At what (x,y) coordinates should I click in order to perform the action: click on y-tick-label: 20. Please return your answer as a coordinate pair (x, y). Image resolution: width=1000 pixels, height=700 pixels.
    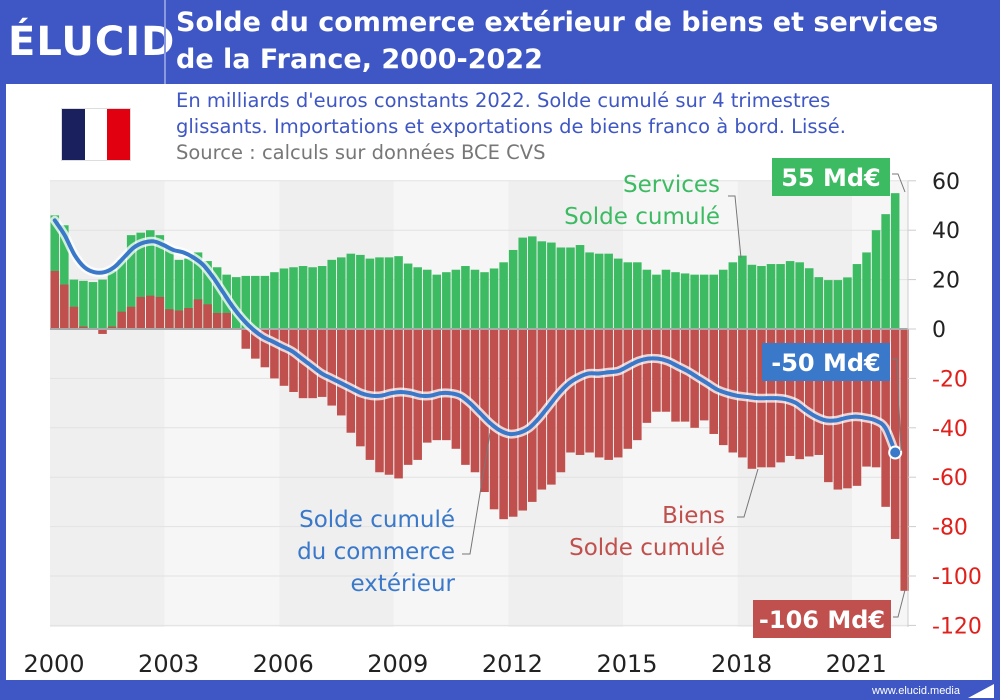
    Looking at the image, I should click on (946, 281).